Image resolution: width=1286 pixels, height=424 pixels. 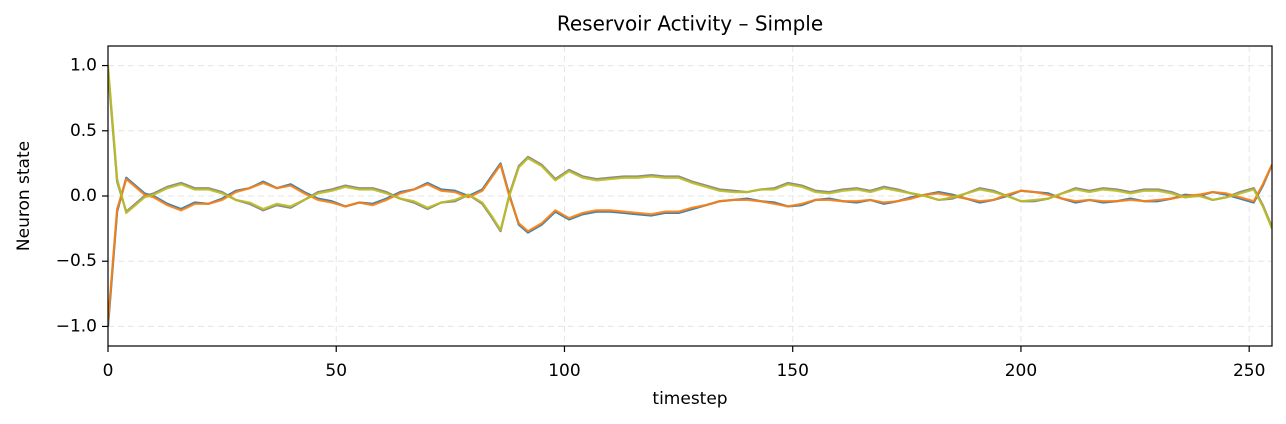 What do you see at coordinates (83, 131) in the screenshot?
I see `y-tick-label: 0.5` at bounding box center [83, 131].